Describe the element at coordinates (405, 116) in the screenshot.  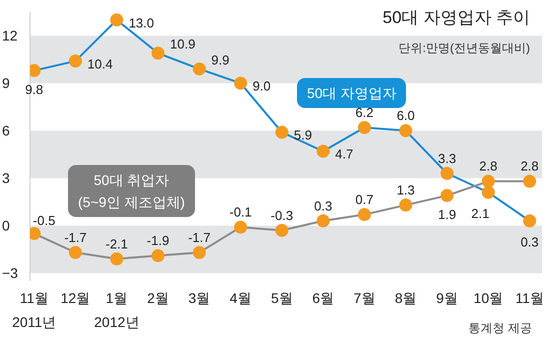
I see `data-label: 6.0` at that location.